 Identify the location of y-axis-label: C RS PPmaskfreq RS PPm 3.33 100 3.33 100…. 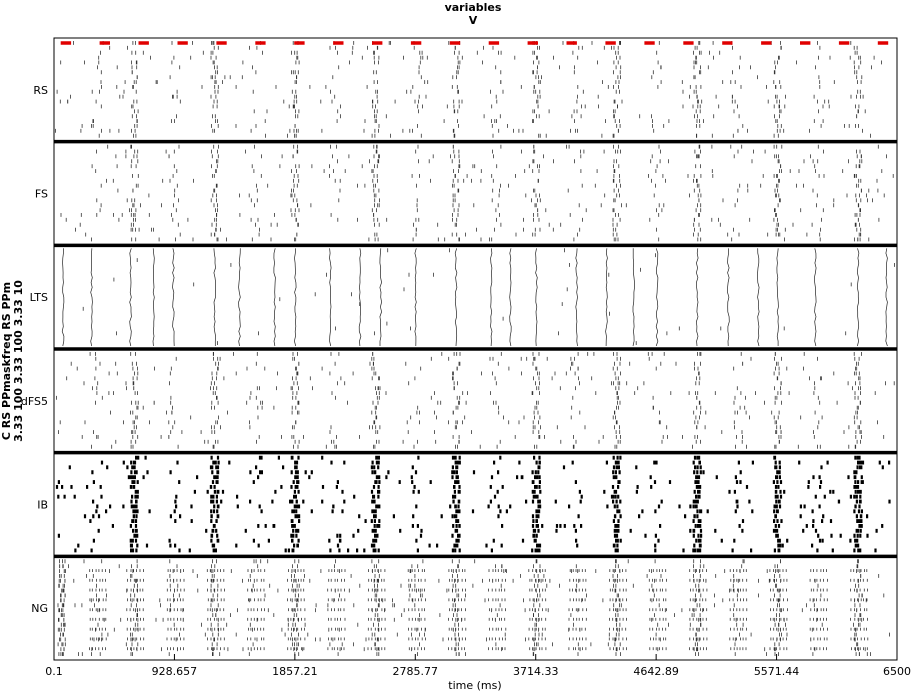
(12, 361).